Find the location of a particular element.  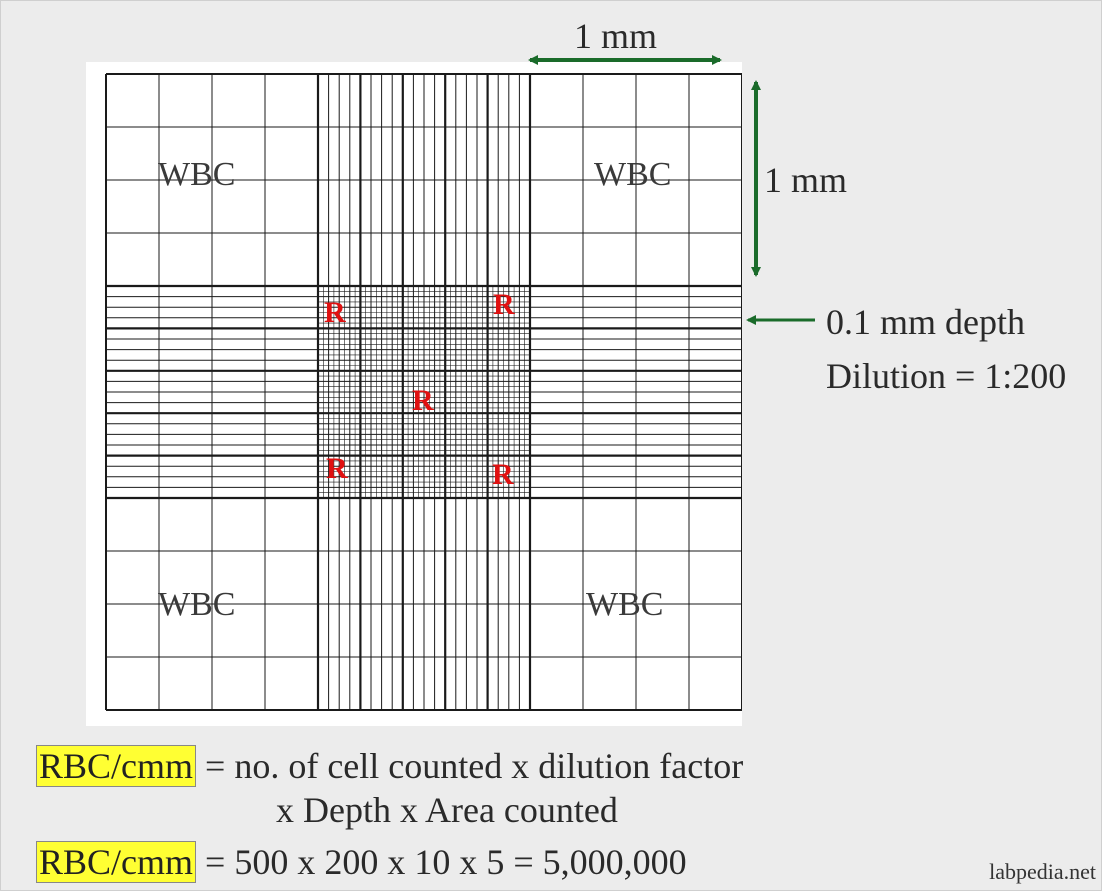

width-dimension-label: 1 mm is located at coordinates (616, 36).